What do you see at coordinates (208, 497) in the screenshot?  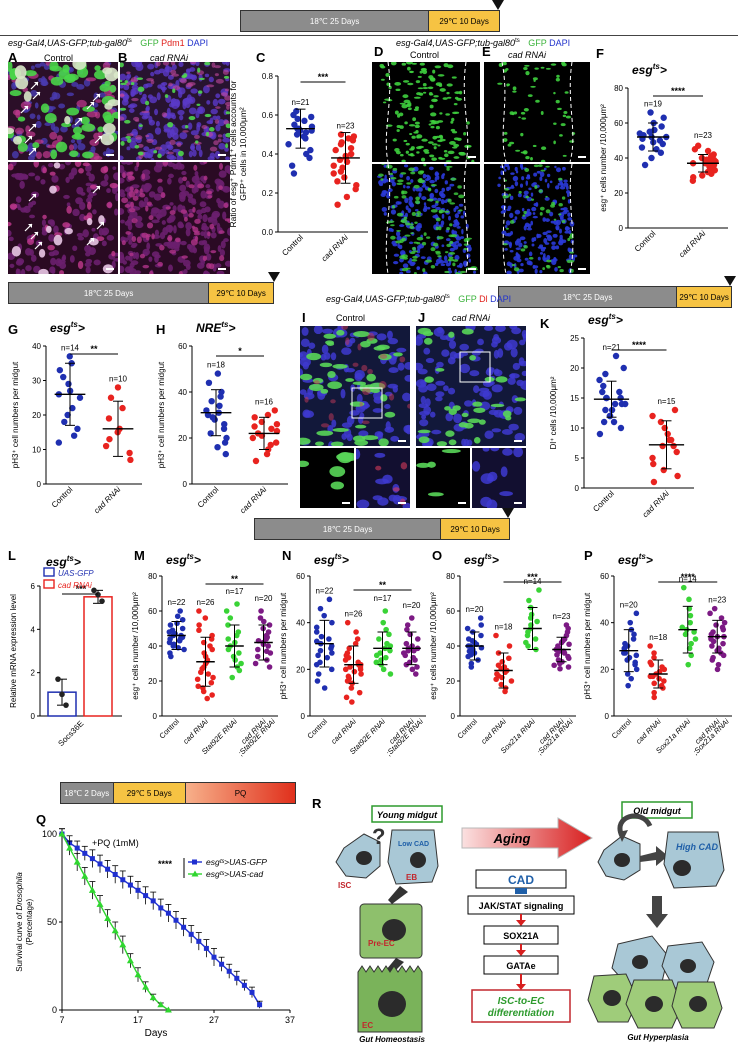 I see `category-label: Control` at bounding box center [208, 497].